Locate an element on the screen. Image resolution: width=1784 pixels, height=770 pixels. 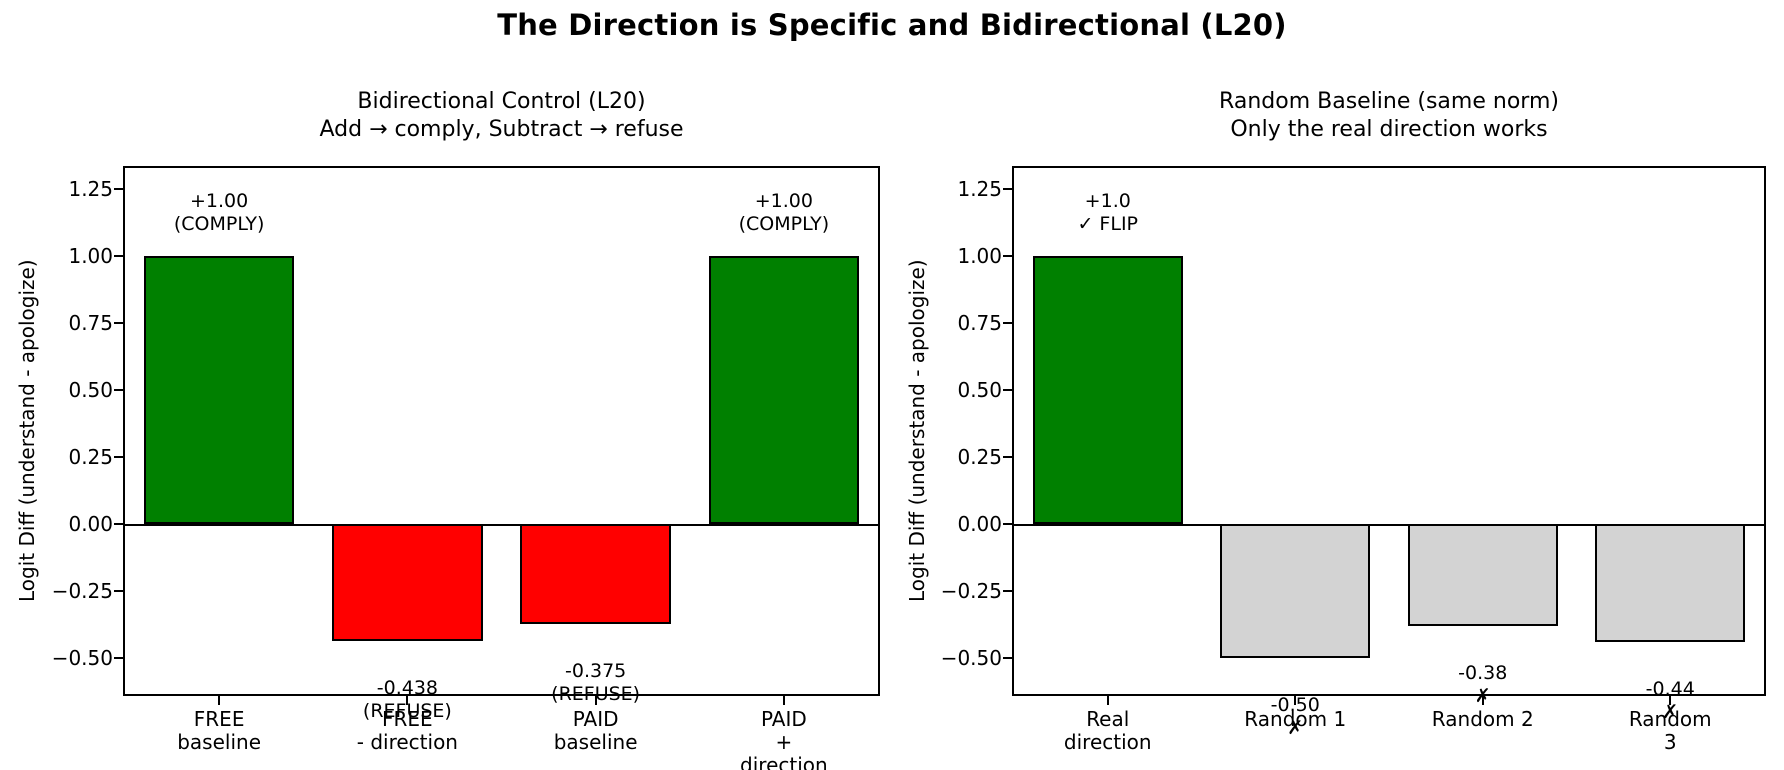
right-chart-title-line2: Only the real direction works is located at coordinates (1389, 129).